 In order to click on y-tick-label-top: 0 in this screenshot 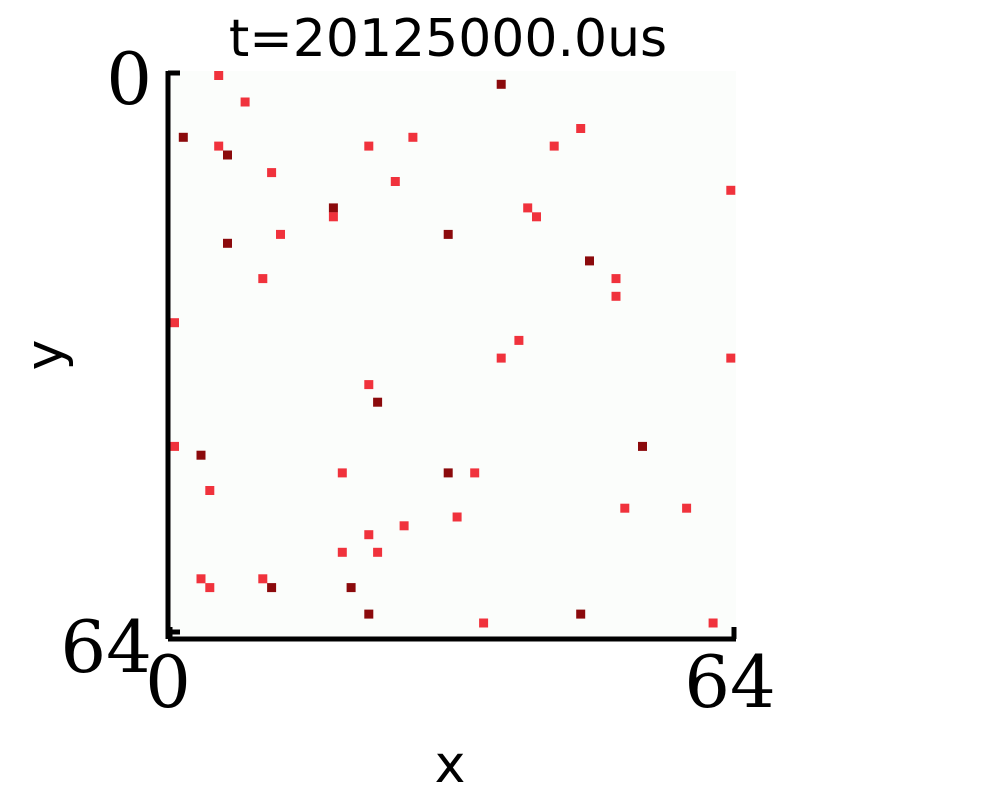, I will do `click(129, 79)`.